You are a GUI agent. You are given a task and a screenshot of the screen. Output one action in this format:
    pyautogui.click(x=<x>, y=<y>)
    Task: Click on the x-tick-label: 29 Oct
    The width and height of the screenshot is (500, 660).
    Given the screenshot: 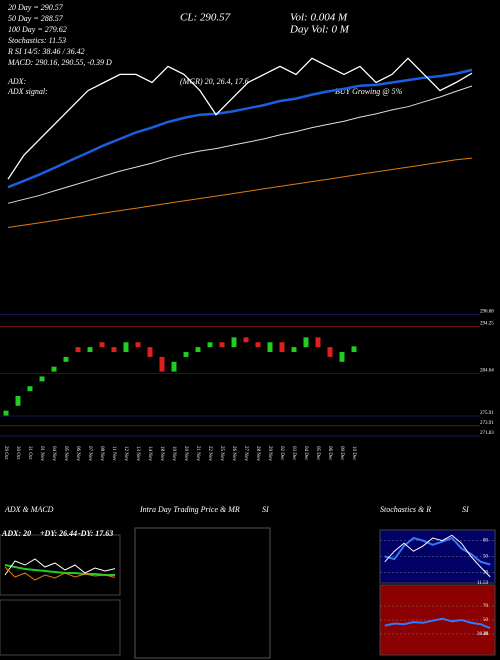 What is the action you would take?
    pyautogui.click(x=5, y=453)
    